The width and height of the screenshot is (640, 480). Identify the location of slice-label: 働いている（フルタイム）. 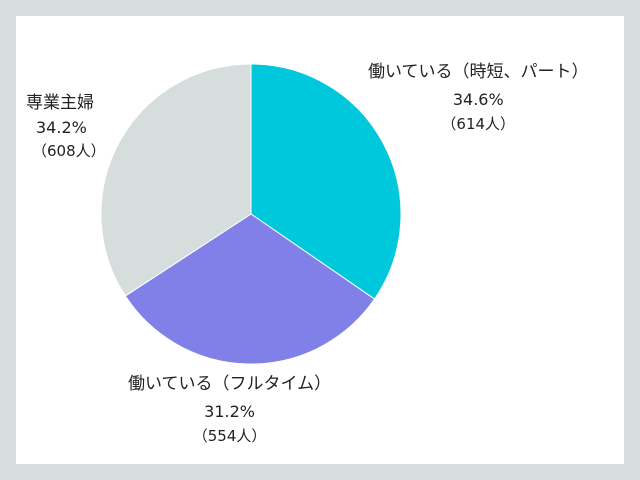
(230, 384).